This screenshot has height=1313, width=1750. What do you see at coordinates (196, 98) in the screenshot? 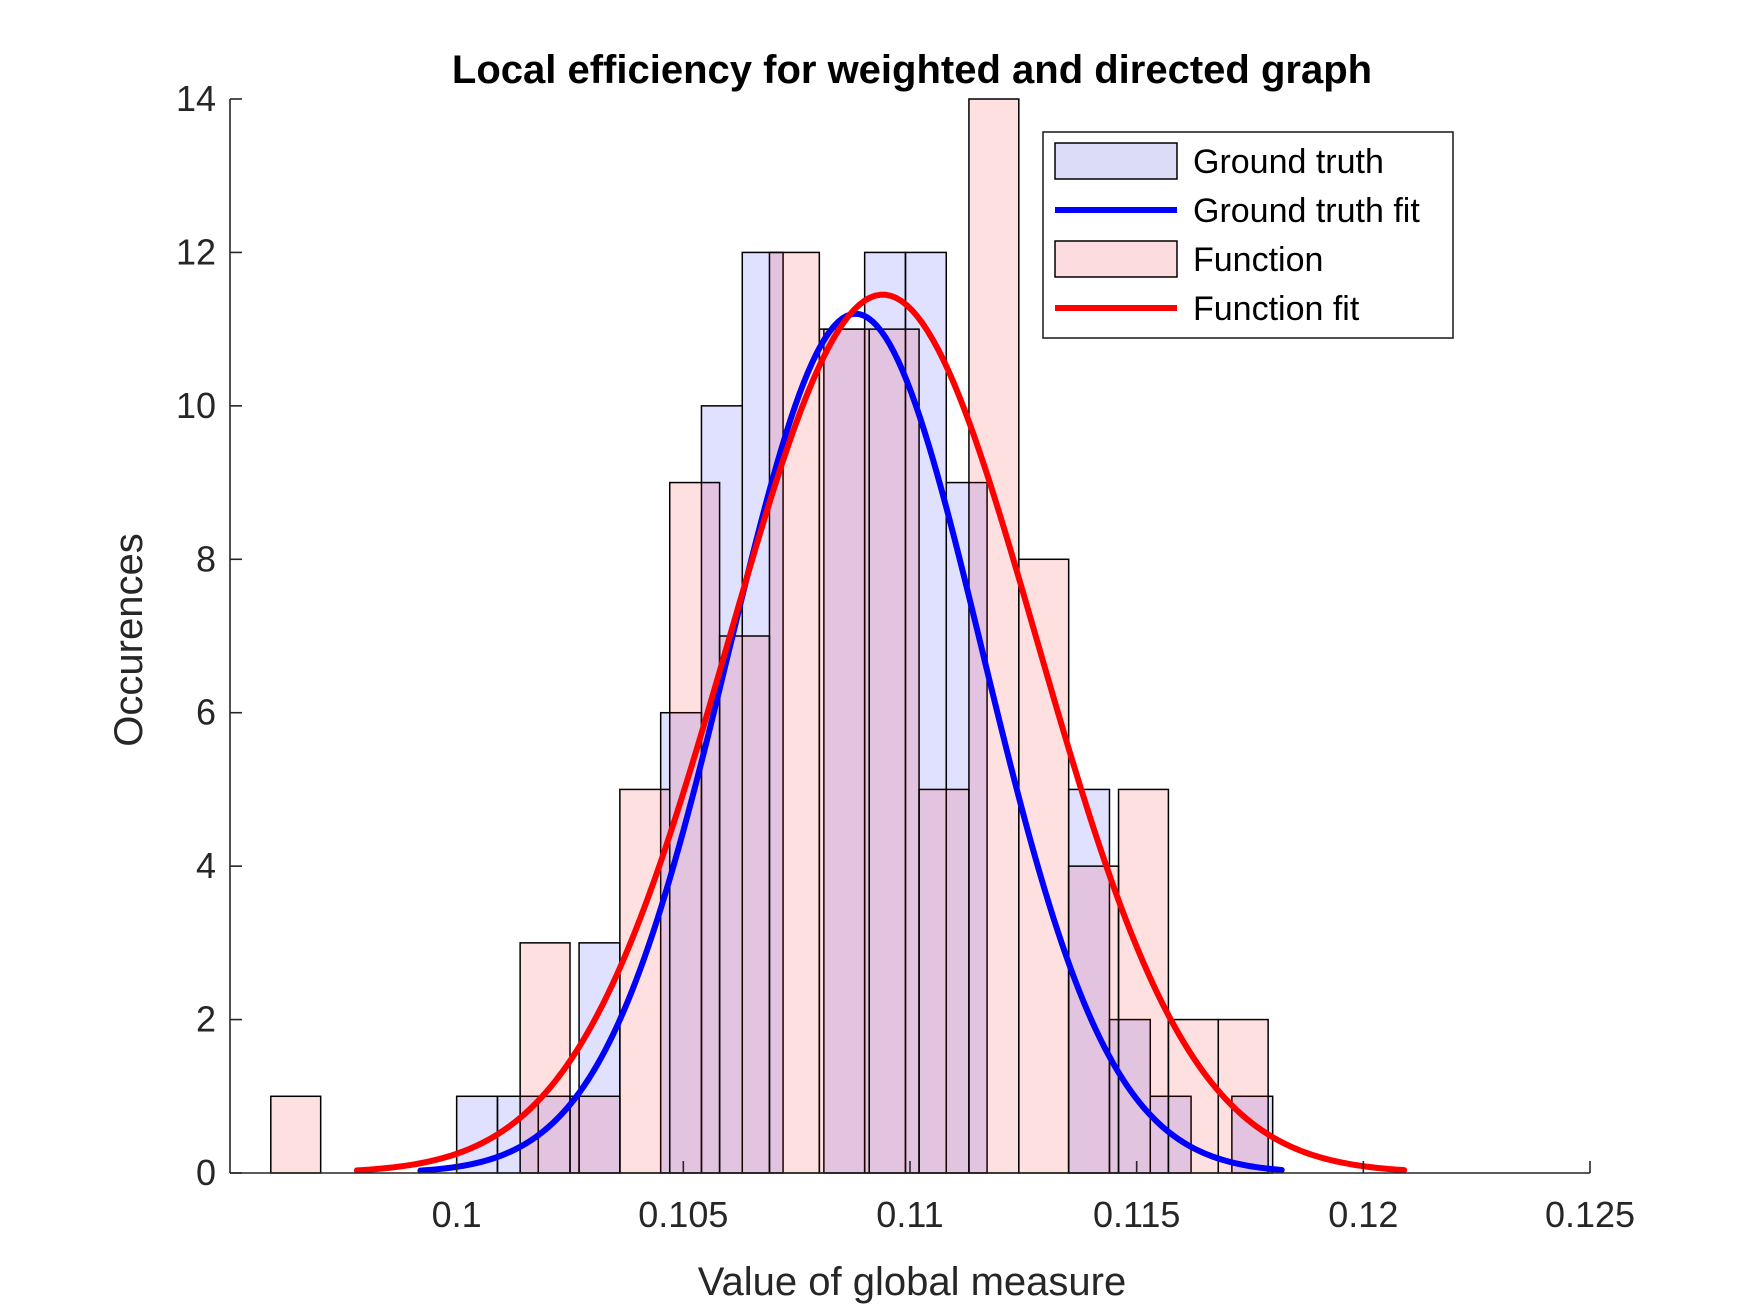
I see `y-tick-label: 14` at bounding box center [196, 98].